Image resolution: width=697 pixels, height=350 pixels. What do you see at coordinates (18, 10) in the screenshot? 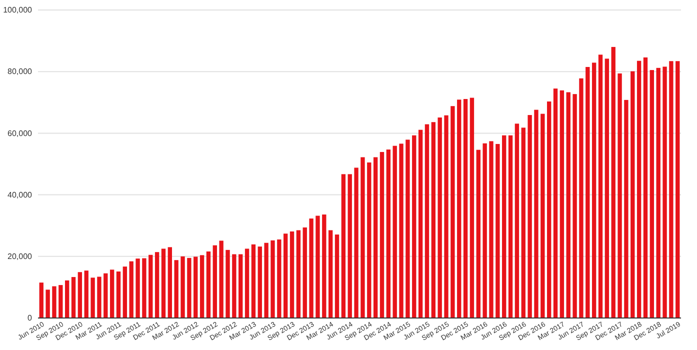
I see `y-tick-label: 100,000` at bounding box center [18, 10].